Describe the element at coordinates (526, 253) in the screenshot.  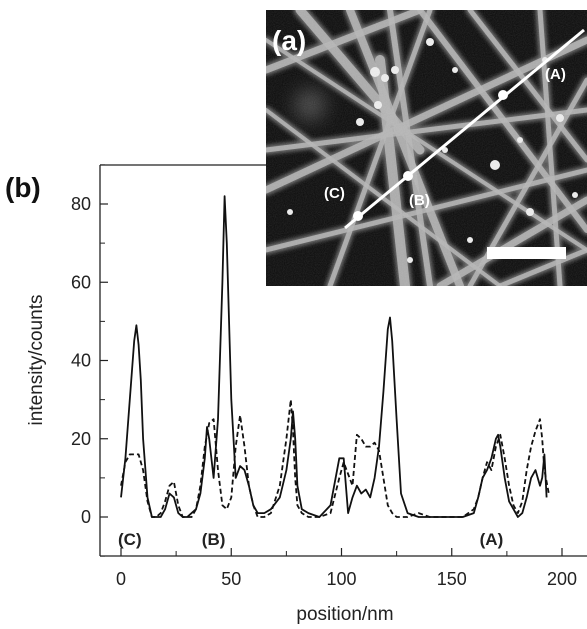
I see `scale-bar` at that location.